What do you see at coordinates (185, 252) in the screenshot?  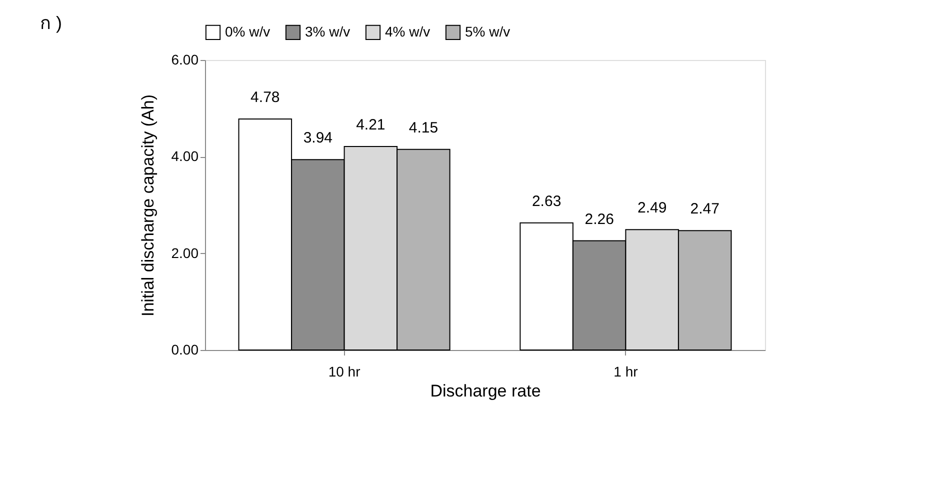 I see `y-tick-label: 2.00` at bounding box center [185, 252].